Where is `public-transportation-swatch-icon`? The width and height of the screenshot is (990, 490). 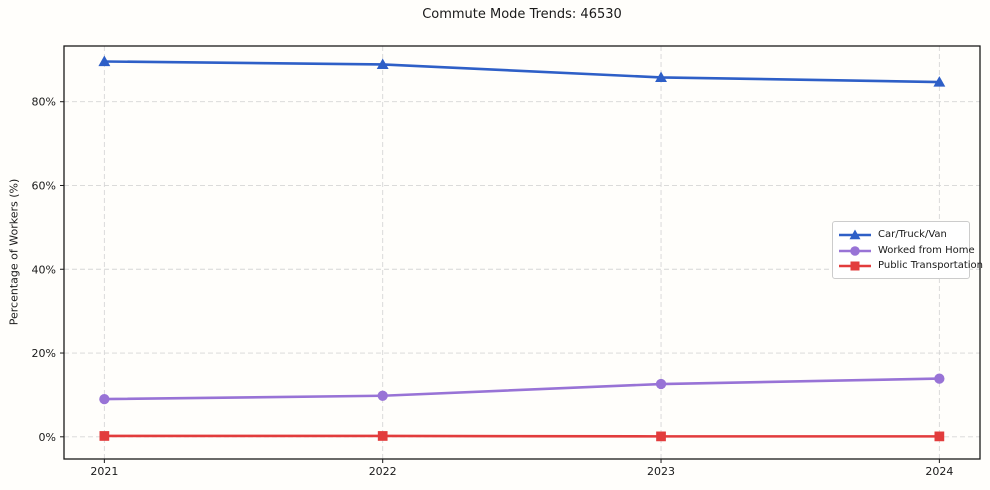 public-transportation-swatch-icon is located at coordinates (855, 266).